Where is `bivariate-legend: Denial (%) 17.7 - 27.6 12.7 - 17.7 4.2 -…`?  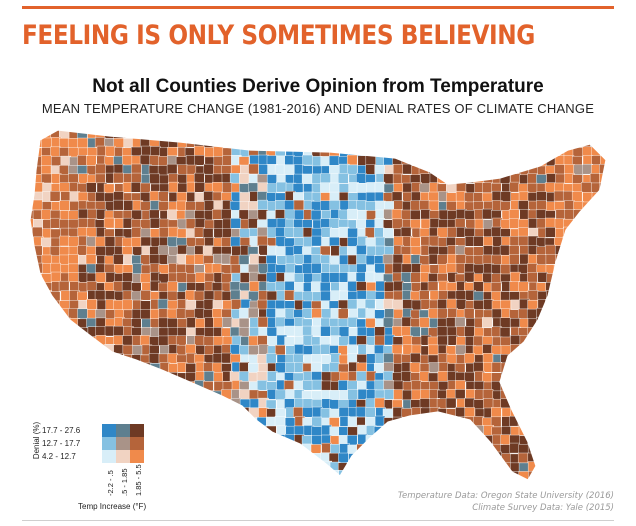
bivariate-legend: Denial (%) 17.7 - 27.6 12.7 - 17.7 4.2 -… is located at coordinates (105, 468).